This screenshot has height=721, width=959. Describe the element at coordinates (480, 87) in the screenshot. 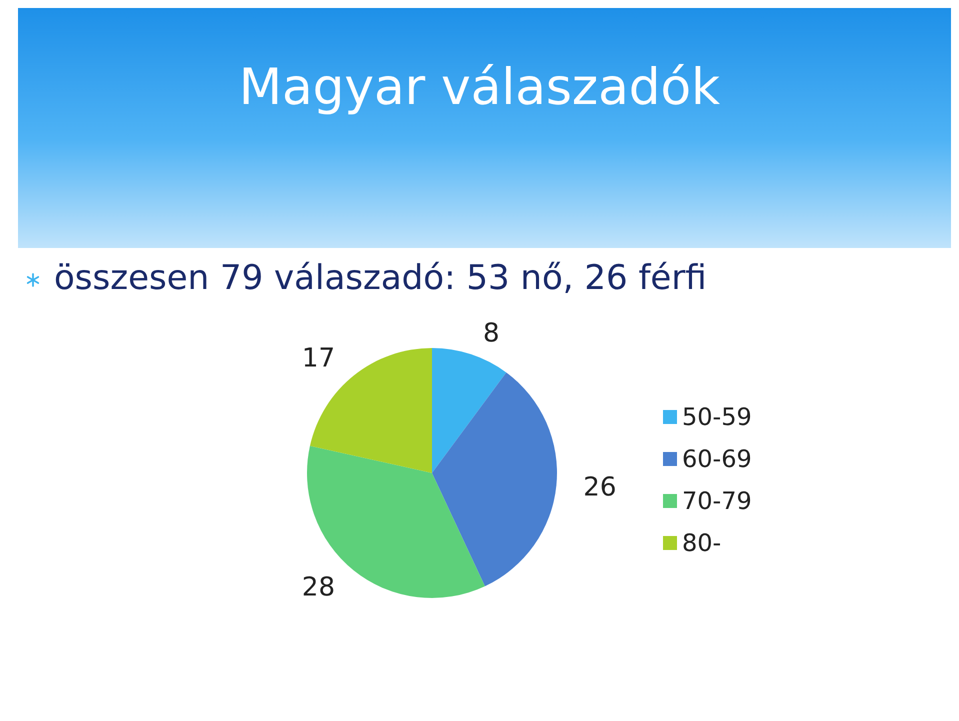

I see `chart-title: Magyar válaszadók` at that location.